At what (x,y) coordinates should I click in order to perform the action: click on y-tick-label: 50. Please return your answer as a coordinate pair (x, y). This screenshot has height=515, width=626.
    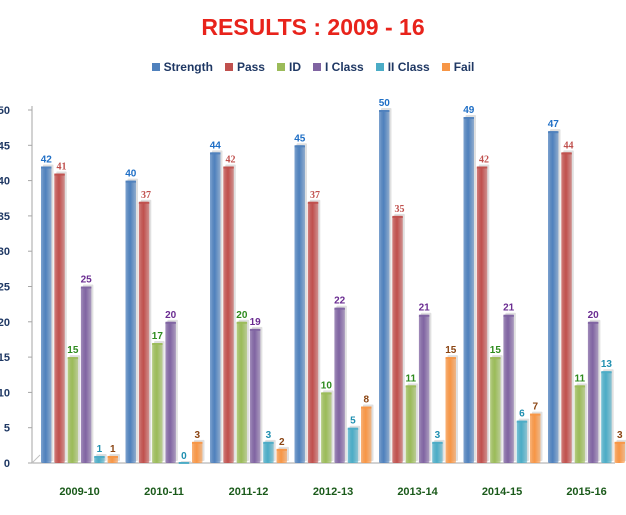
    Looking at the image, I should click on (5, 111).